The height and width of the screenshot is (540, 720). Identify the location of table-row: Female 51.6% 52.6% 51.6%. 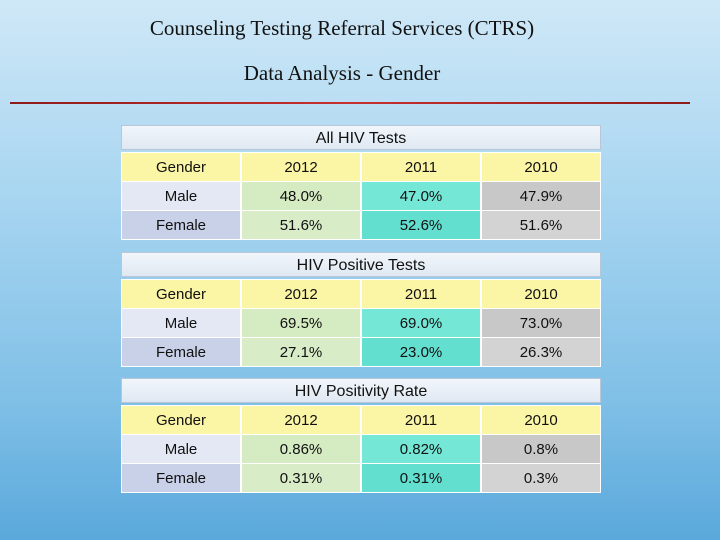
(361, 225).